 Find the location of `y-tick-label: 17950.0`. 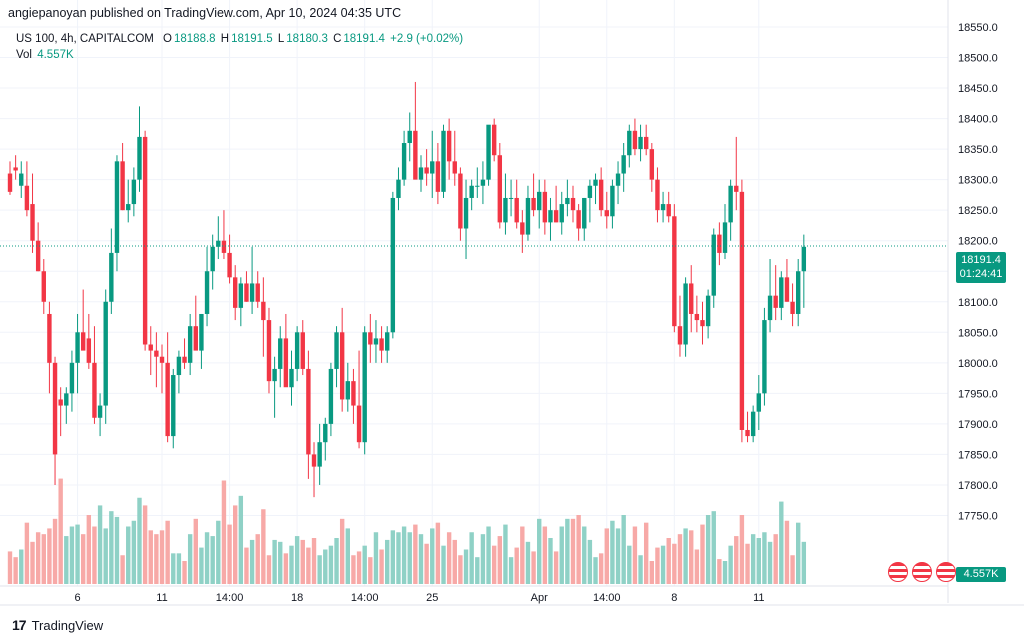

y-tick-label: 17950.0 is located at coordinates (978, 394).